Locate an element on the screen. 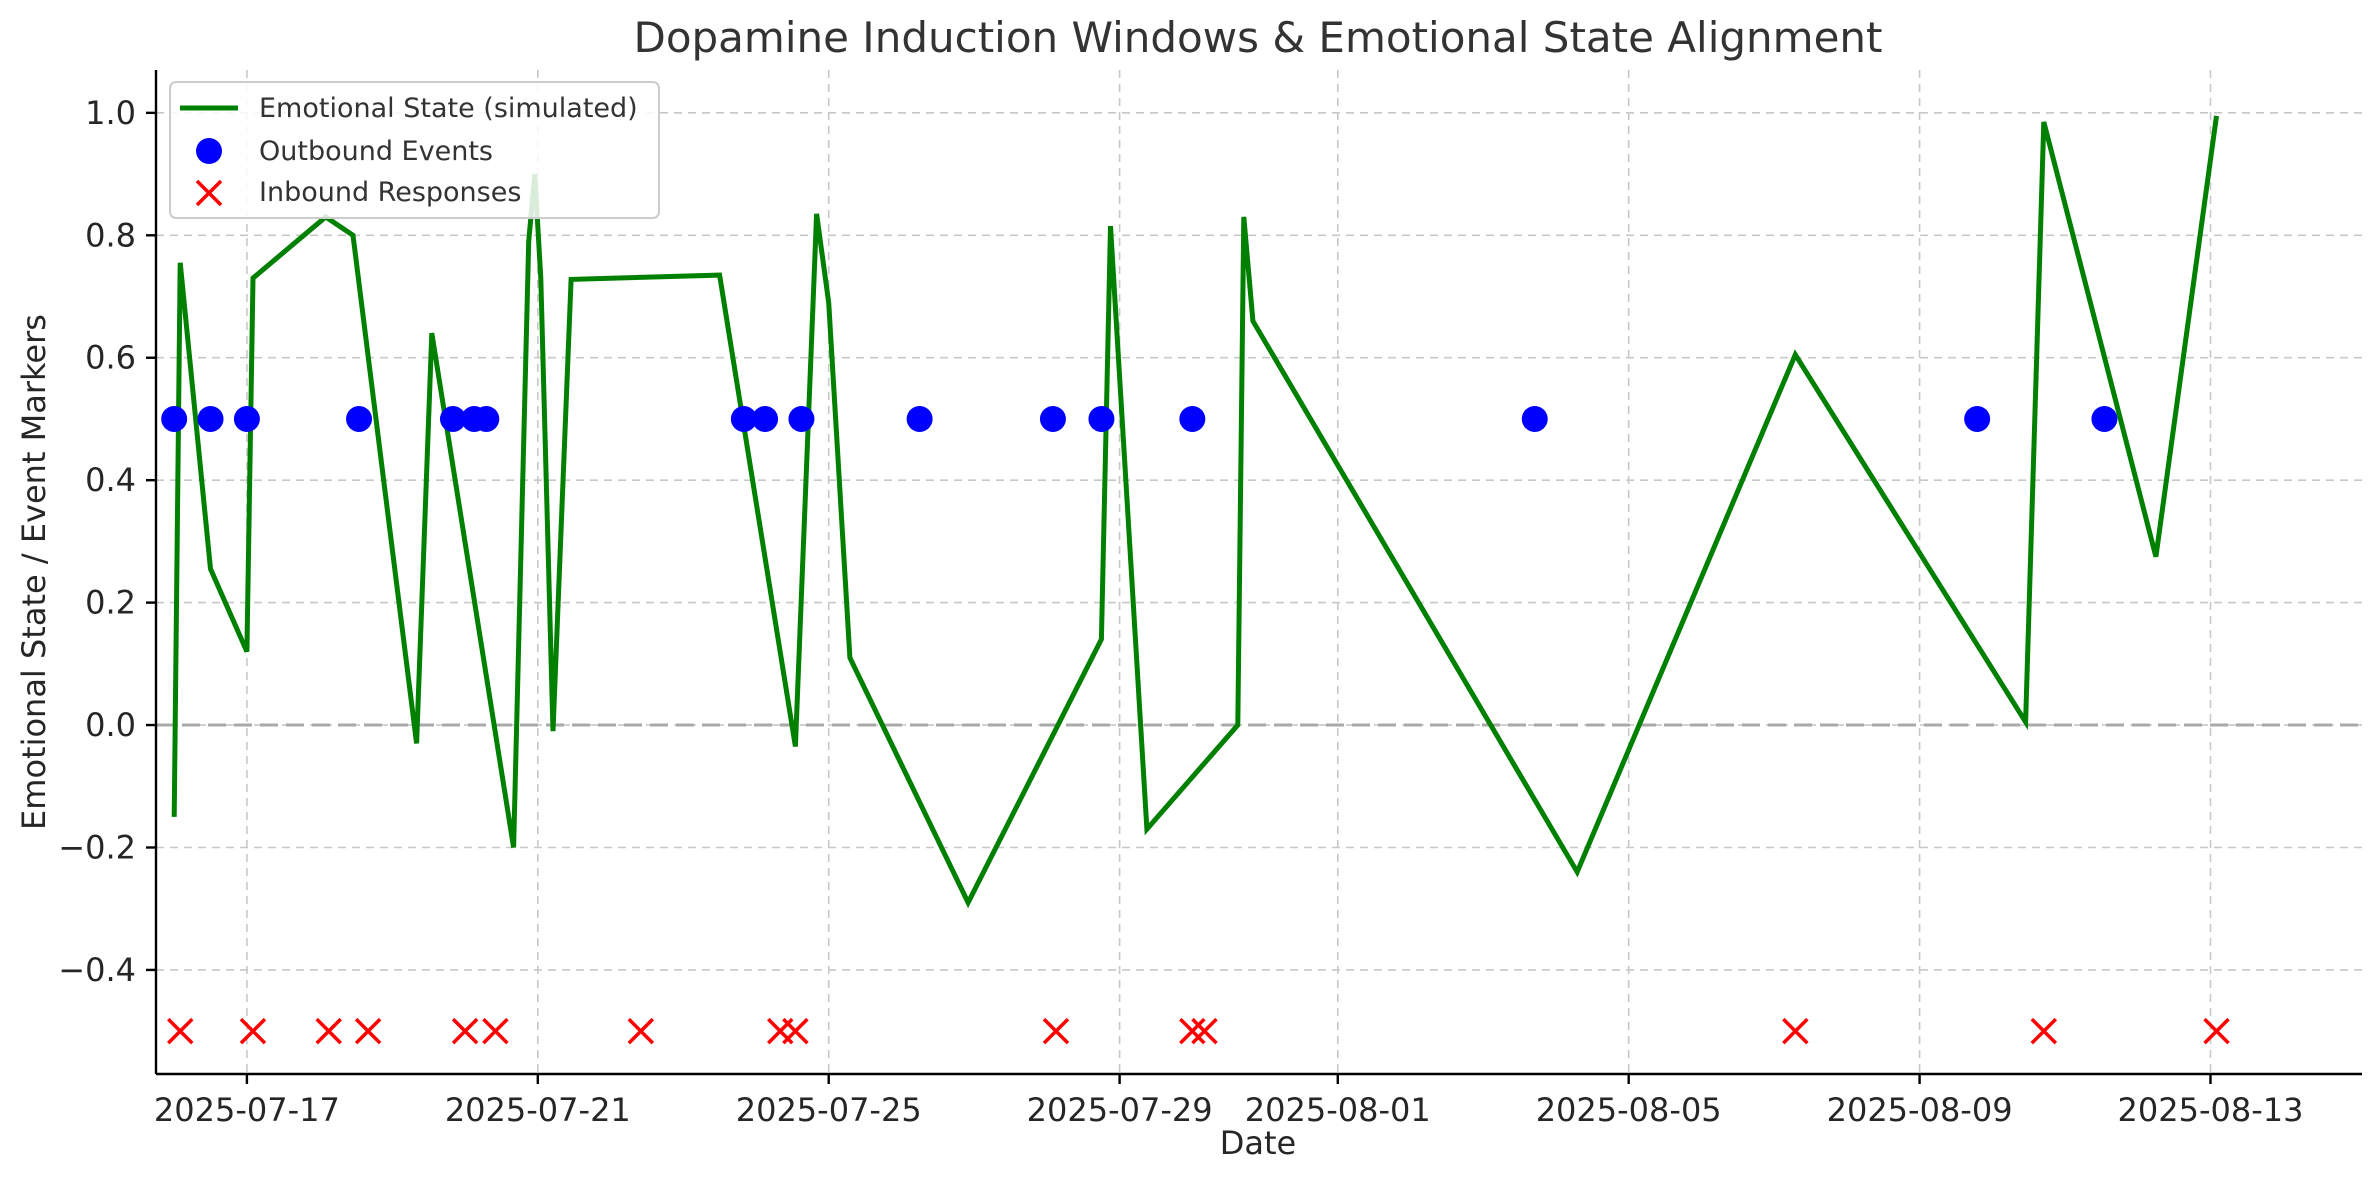 This screenshot has width=2379, height=1184. x-axis-label: Date is located at coordinates (1258, 1143).